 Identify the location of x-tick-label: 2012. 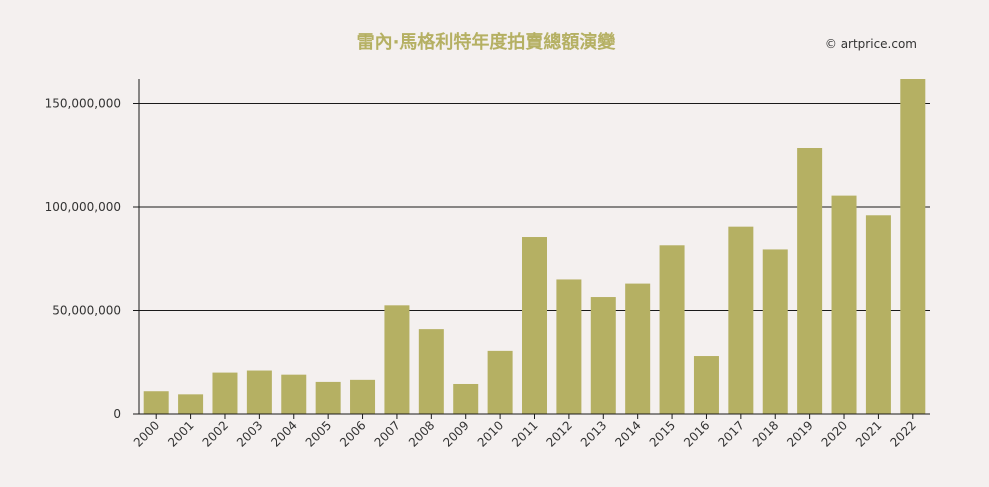
(559, 433).